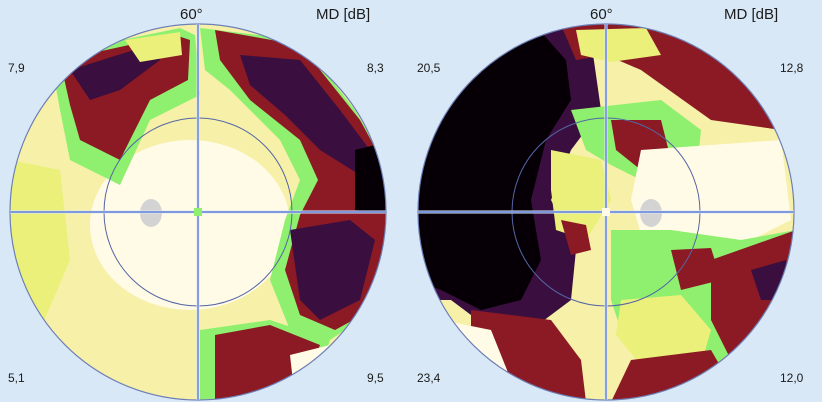 The height and width of the screenshot is (402, 822). Describe the element at coordinates (16, 68) in the screenshot. I see `quadrant-top-left-value: 7,9` at that location.